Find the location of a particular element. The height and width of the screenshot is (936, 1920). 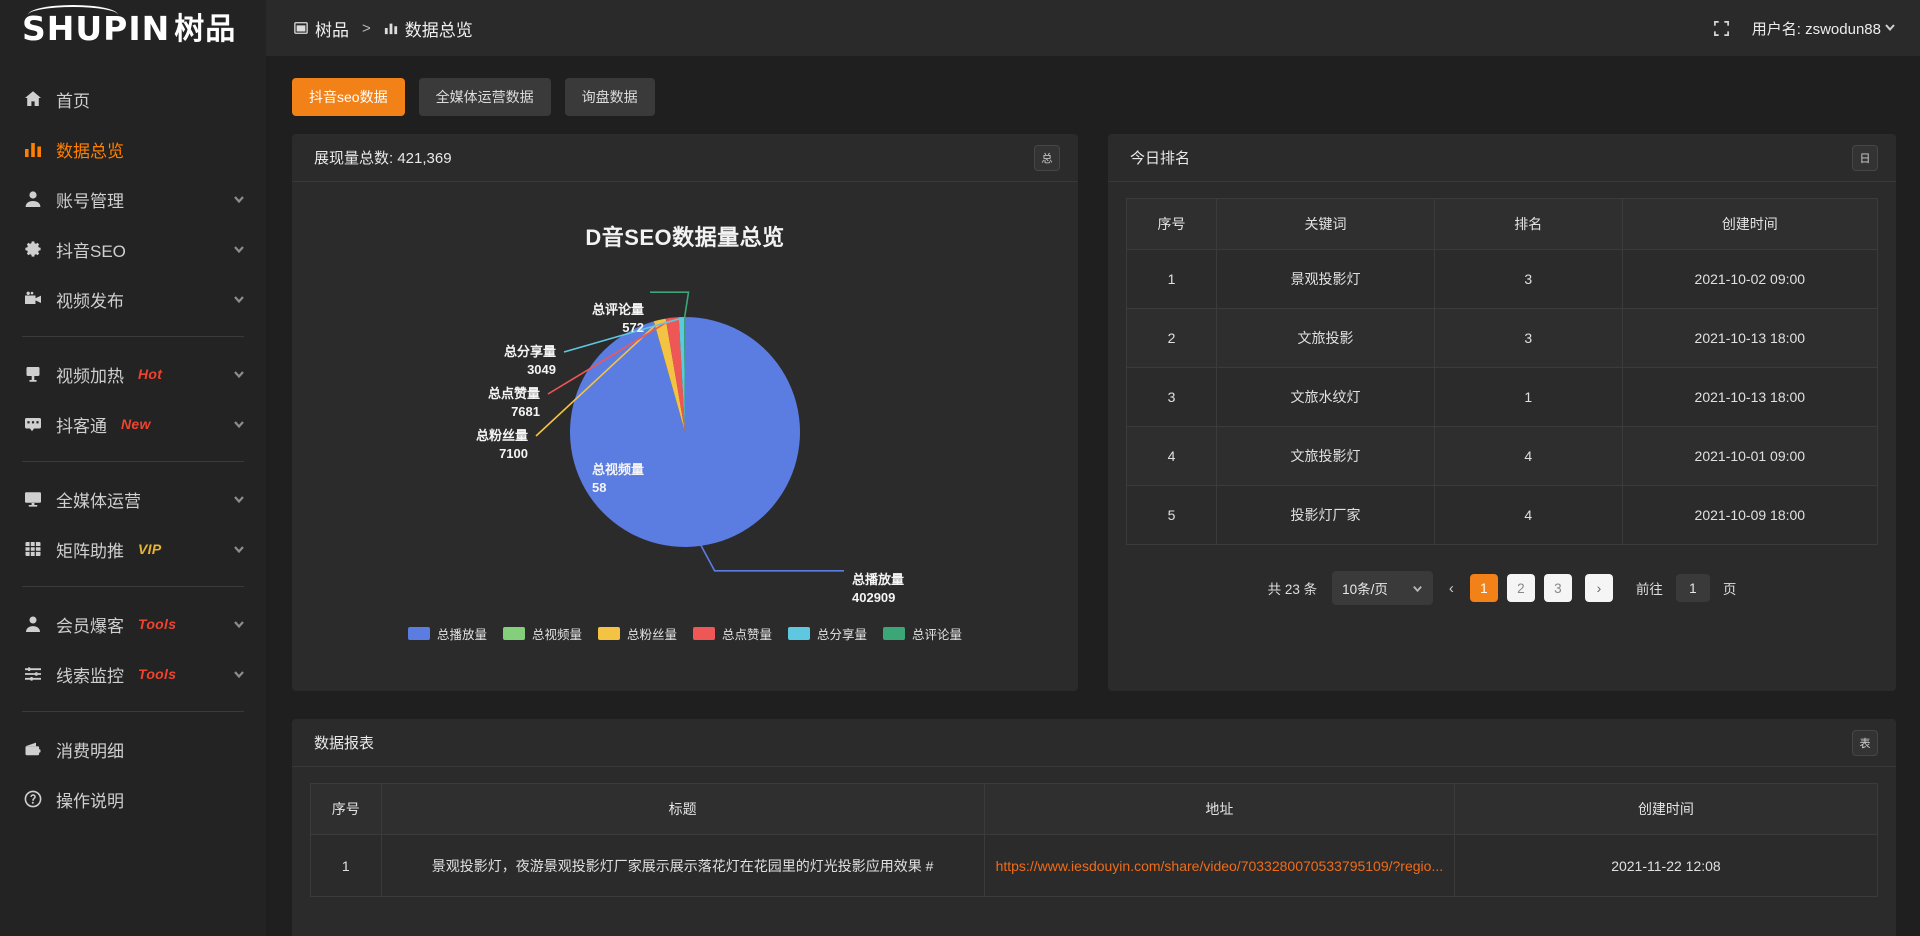

home-icon is located at coordinates (33, 99).